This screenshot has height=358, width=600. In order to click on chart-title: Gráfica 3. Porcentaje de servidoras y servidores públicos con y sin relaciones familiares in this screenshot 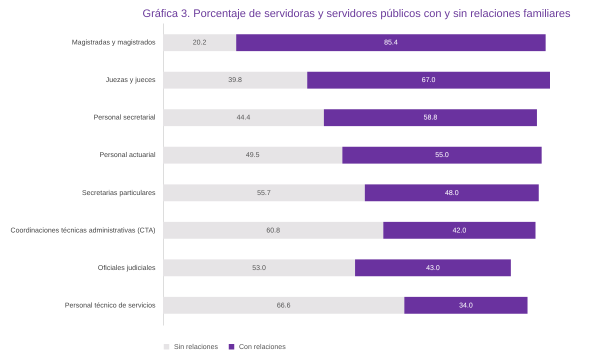, I will do `click(356, 14)`.